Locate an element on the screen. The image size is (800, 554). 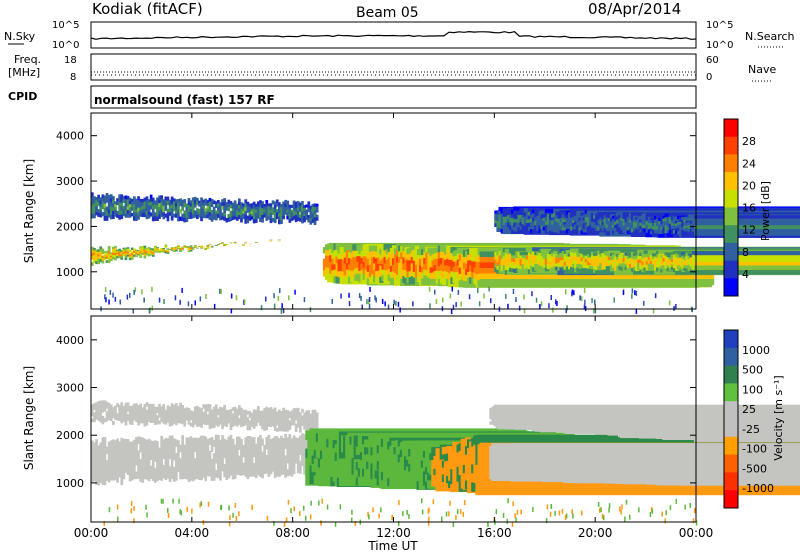
power-colorbar-frame is located at coordinates (731, 207).